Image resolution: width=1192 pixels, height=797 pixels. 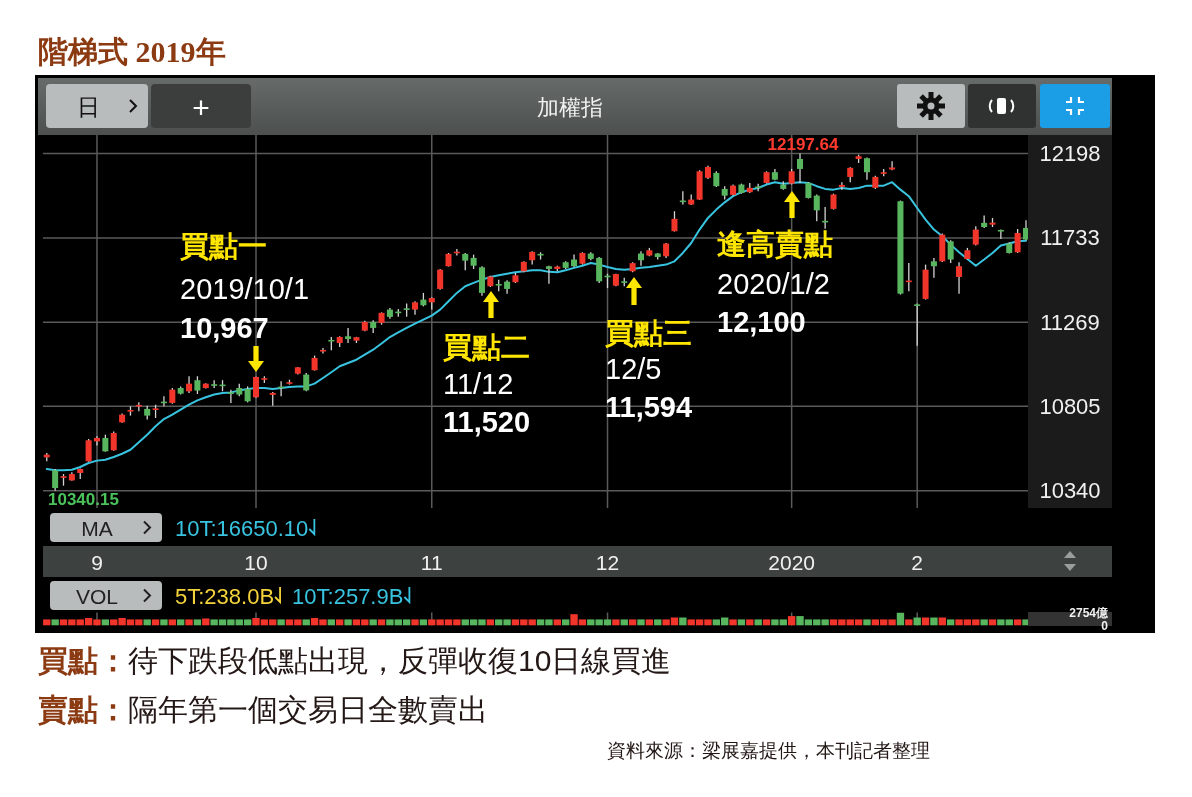 I want to click on chart-subtitle: 加權指, so click(x=570, y=107).